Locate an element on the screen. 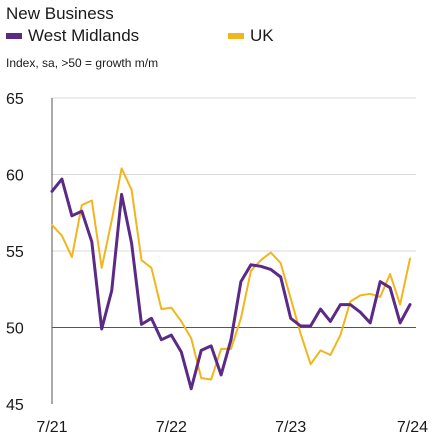  legend-label-west-midlands: West Midlands is located at coordinates (84, 35).